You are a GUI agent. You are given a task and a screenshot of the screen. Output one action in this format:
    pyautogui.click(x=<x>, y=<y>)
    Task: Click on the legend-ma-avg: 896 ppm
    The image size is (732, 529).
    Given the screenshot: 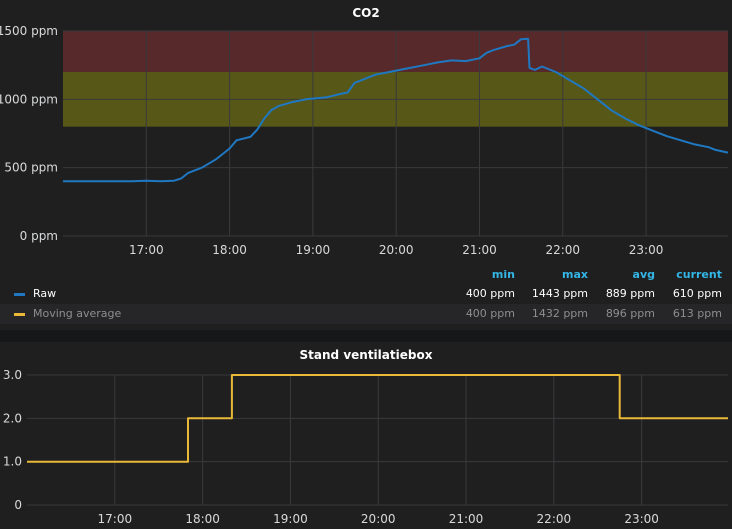 What is the action you would take?
    pyautogui.click(x=630, y=313)
    